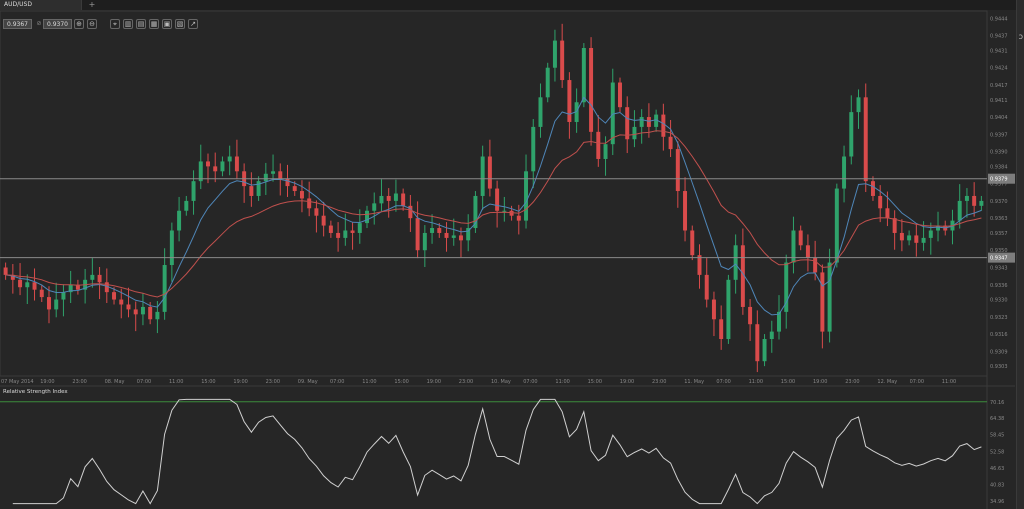 Image resolution: width=1024 pixels, height=509 pixels. What do you see at coordinates (128, 24) in the screenshot?
I see `bar-chart-icon: ▥` at bounding box center [128, 24].